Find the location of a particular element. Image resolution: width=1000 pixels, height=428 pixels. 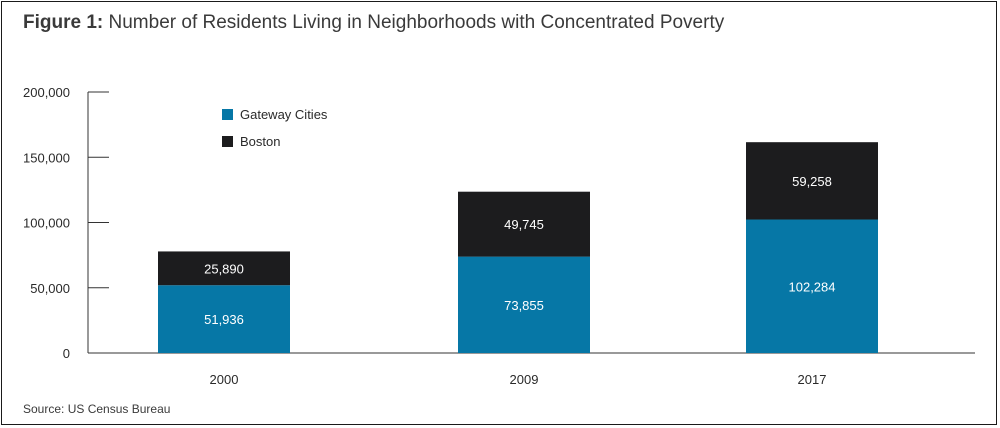

legend-label-gateway-cities: Gateway Cities is located at coordinates (284, 114).